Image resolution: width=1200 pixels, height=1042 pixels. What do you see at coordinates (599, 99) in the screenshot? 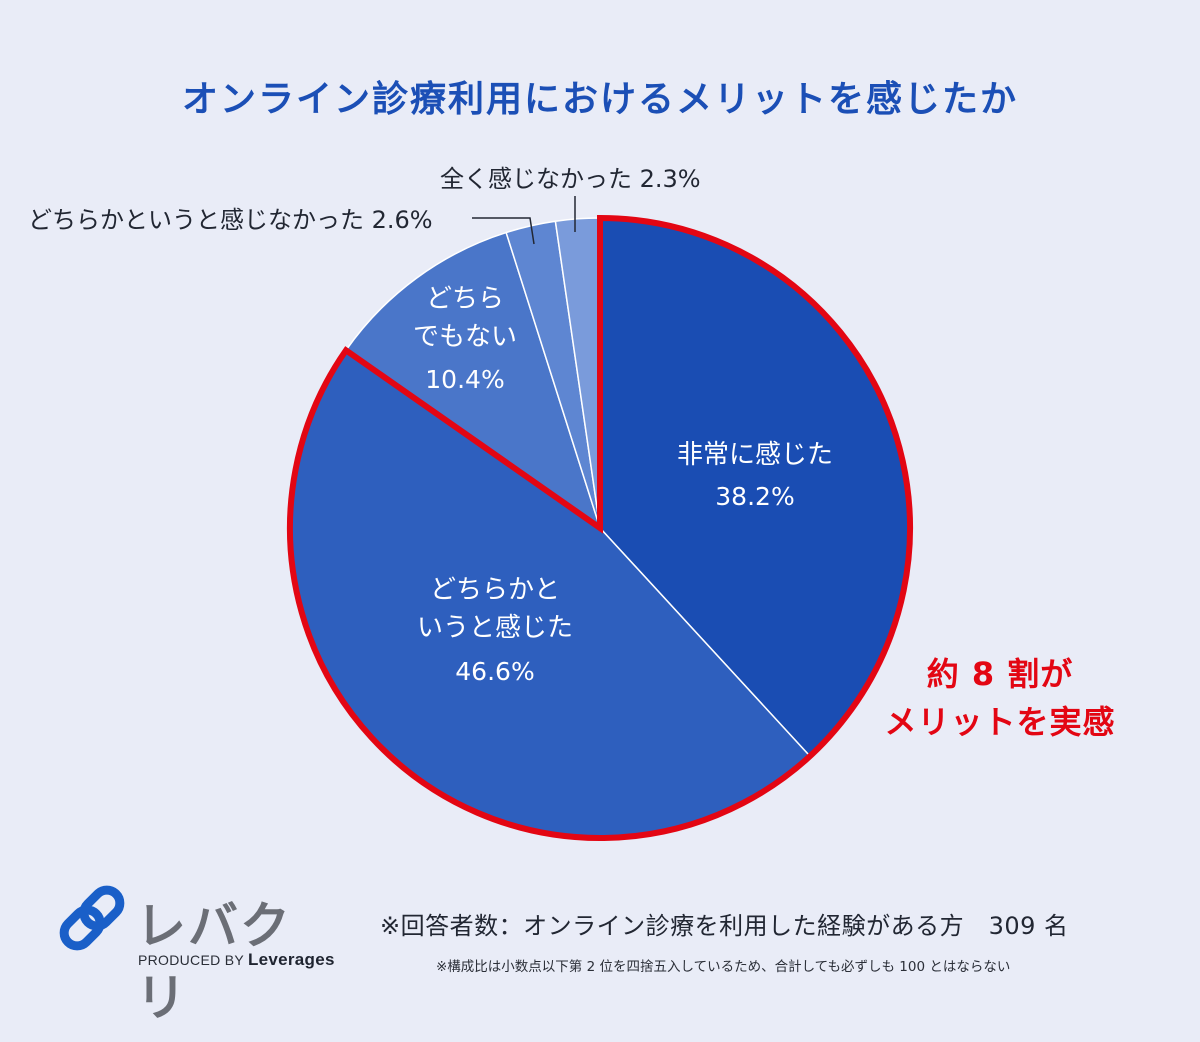
I see `chart-title: オンライン診療利用におけるメリットを感じたか` at bounding box center [599, 99].